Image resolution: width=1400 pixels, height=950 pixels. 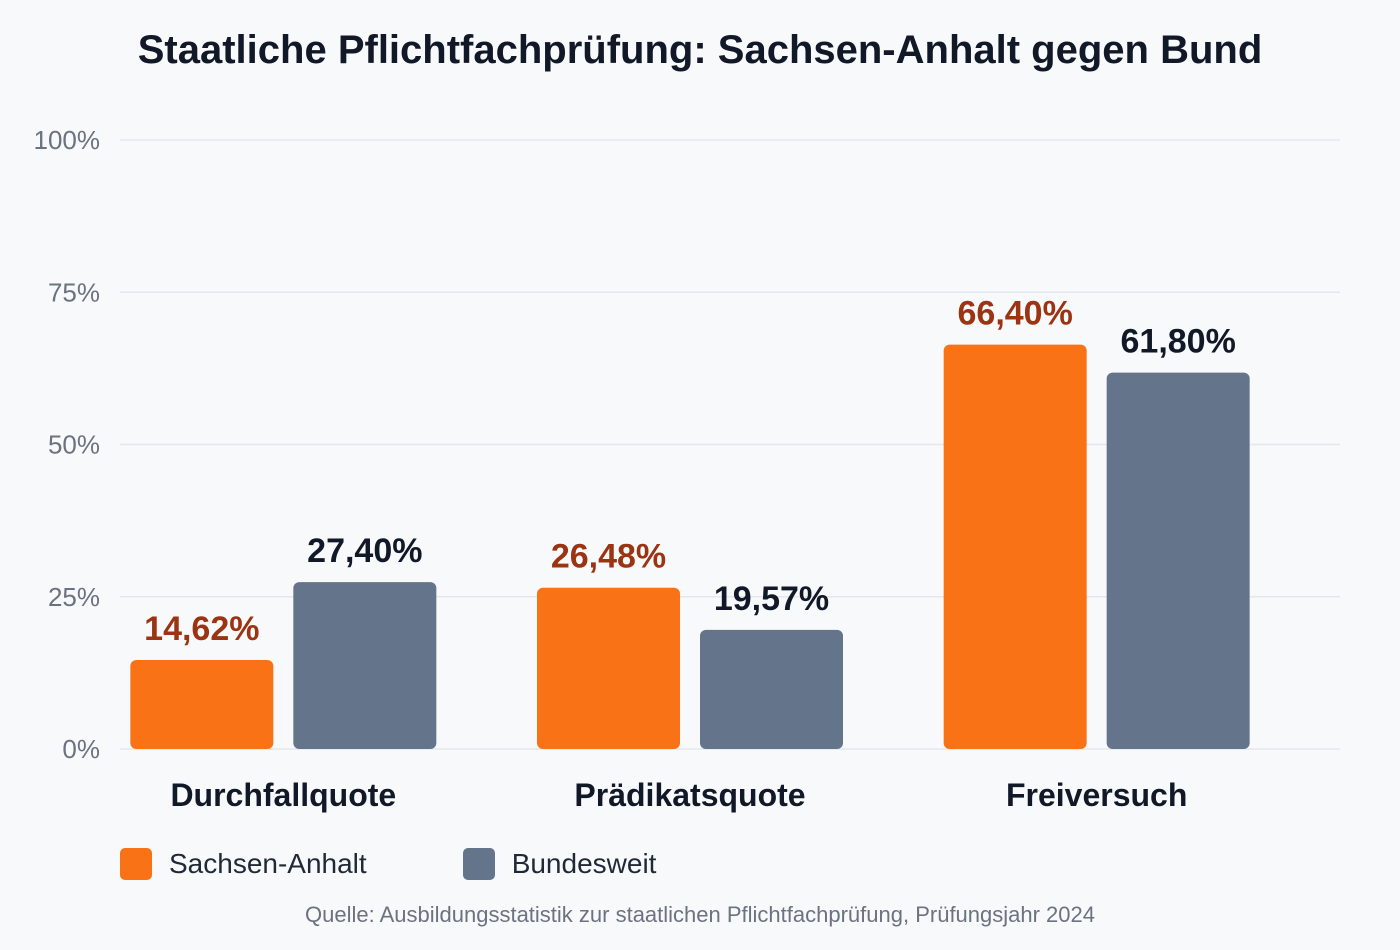 What do you see at coordinates (1178, 342) in the screenshot?
I see `data-label: 61,80%` at bounding box center [1178, 342].